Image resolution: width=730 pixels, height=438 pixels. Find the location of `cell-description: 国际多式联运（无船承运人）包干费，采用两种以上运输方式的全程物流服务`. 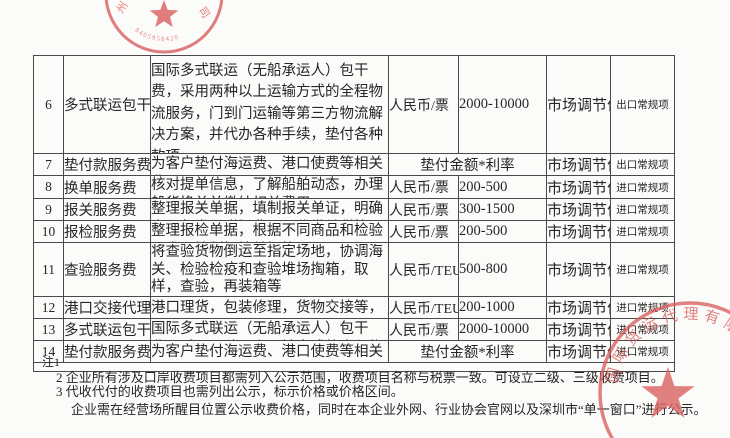

cell-description: 国际多式联运（无船承运人）包干费，采用两种以上运输方式的全程物流服务 is located at coordinates (269, 329).